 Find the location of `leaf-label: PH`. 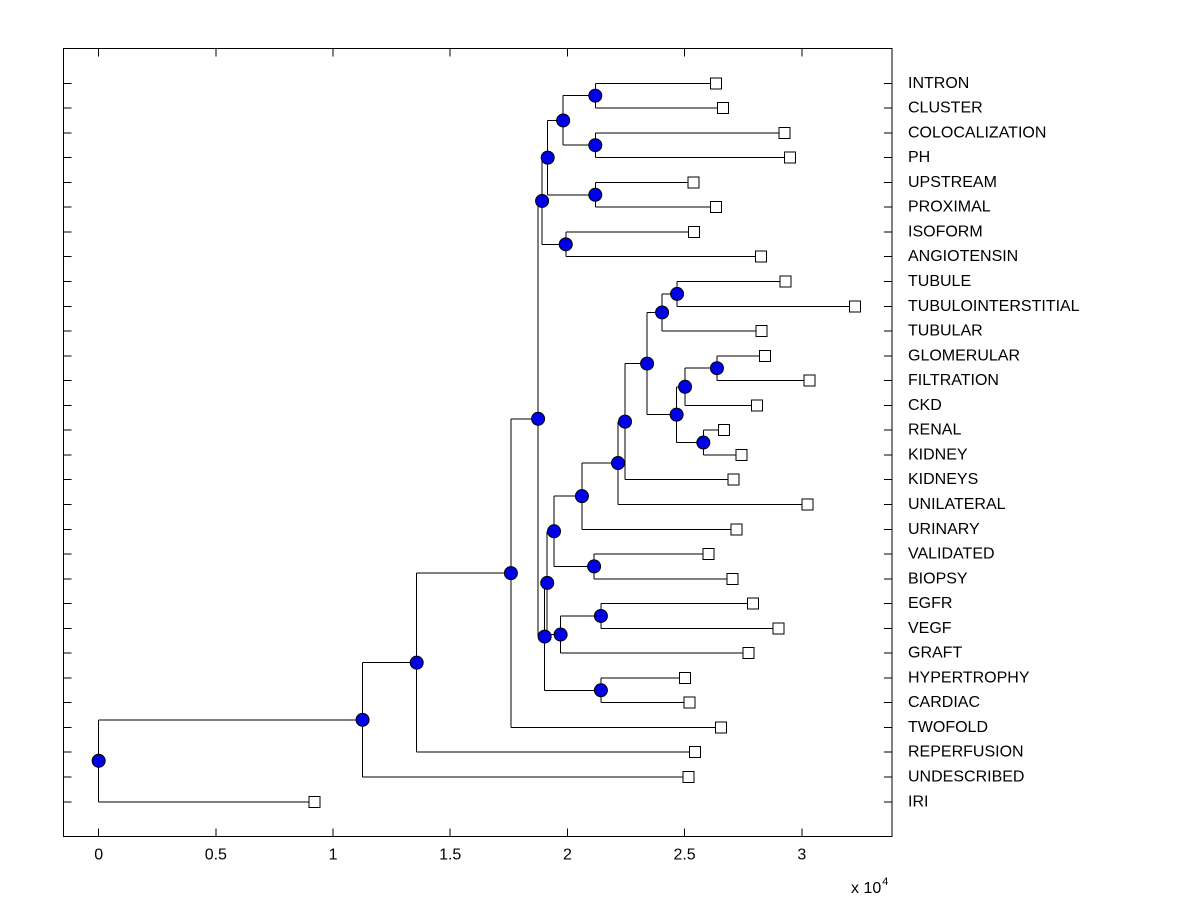

leaf-label: PH is located at coordinates (919, 157).